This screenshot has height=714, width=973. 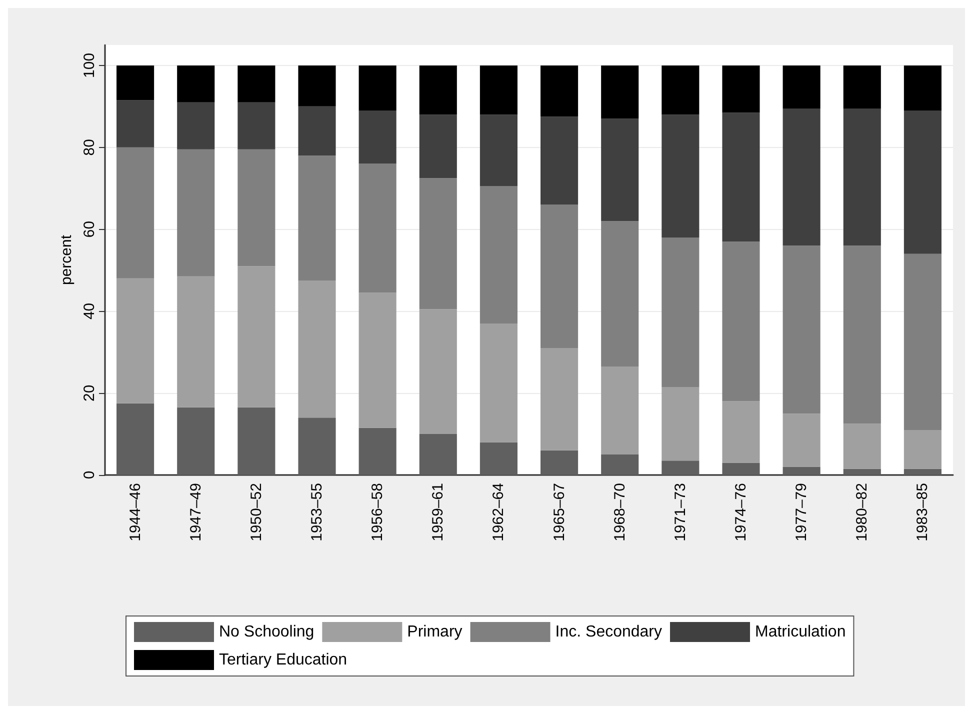 What do you see at coordinates (317, 512) in the screenshot?
I see `x-tick-label: 1953–55` at bounding box center [317, 512].